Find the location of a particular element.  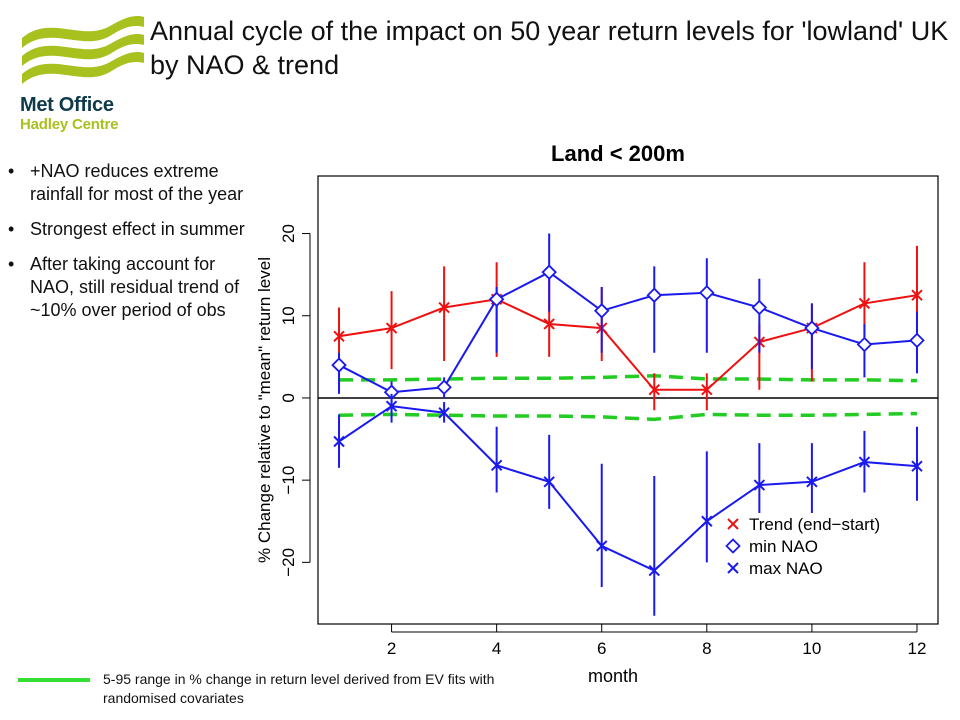

legend-label: min NAO is located at coordinates (783, 546).